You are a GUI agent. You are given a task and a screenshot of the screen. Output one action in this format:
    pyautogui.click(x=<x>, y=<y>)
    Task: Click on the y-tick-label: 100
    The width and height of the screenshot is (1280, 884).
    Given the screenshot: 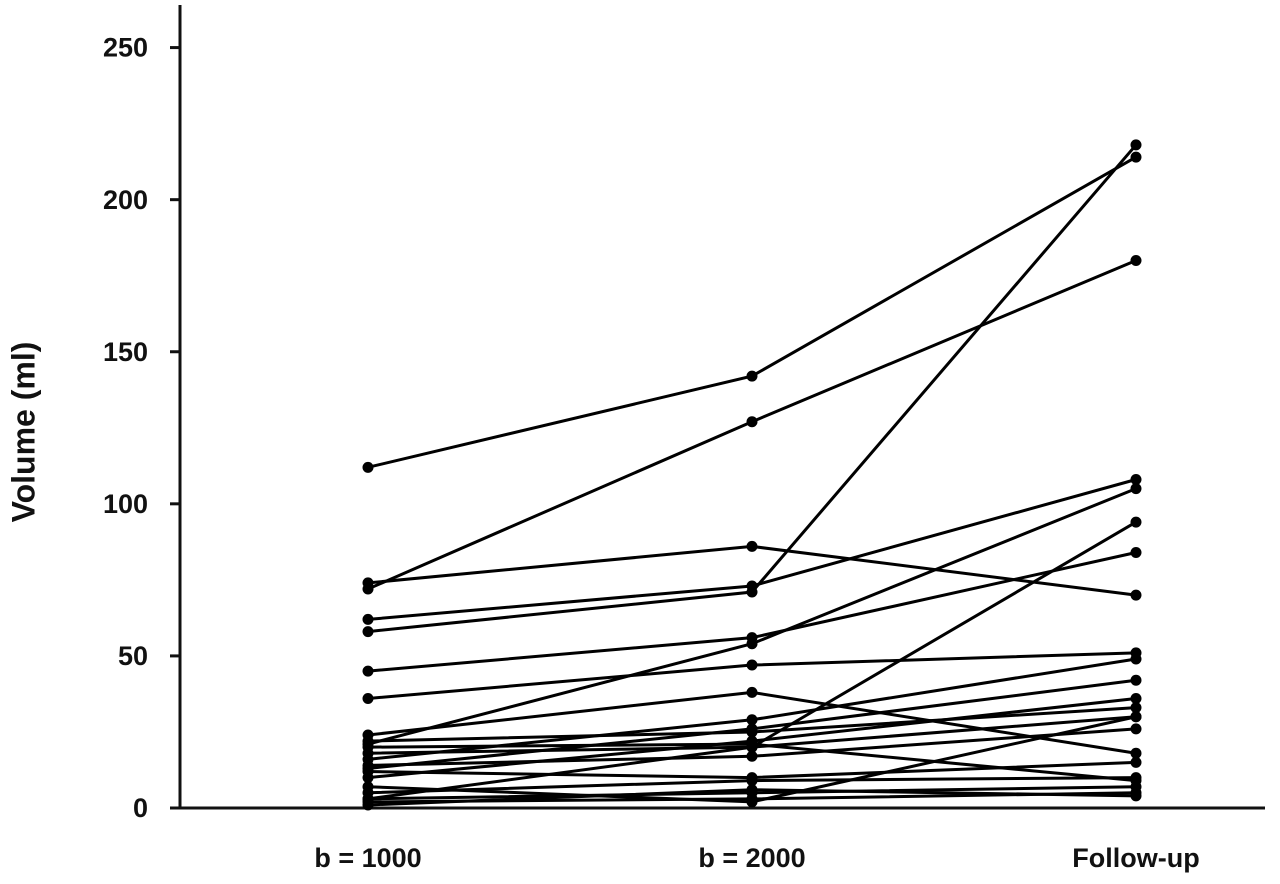 What is the action you would take?
    pyautogui.click(x=125, y=504)
    